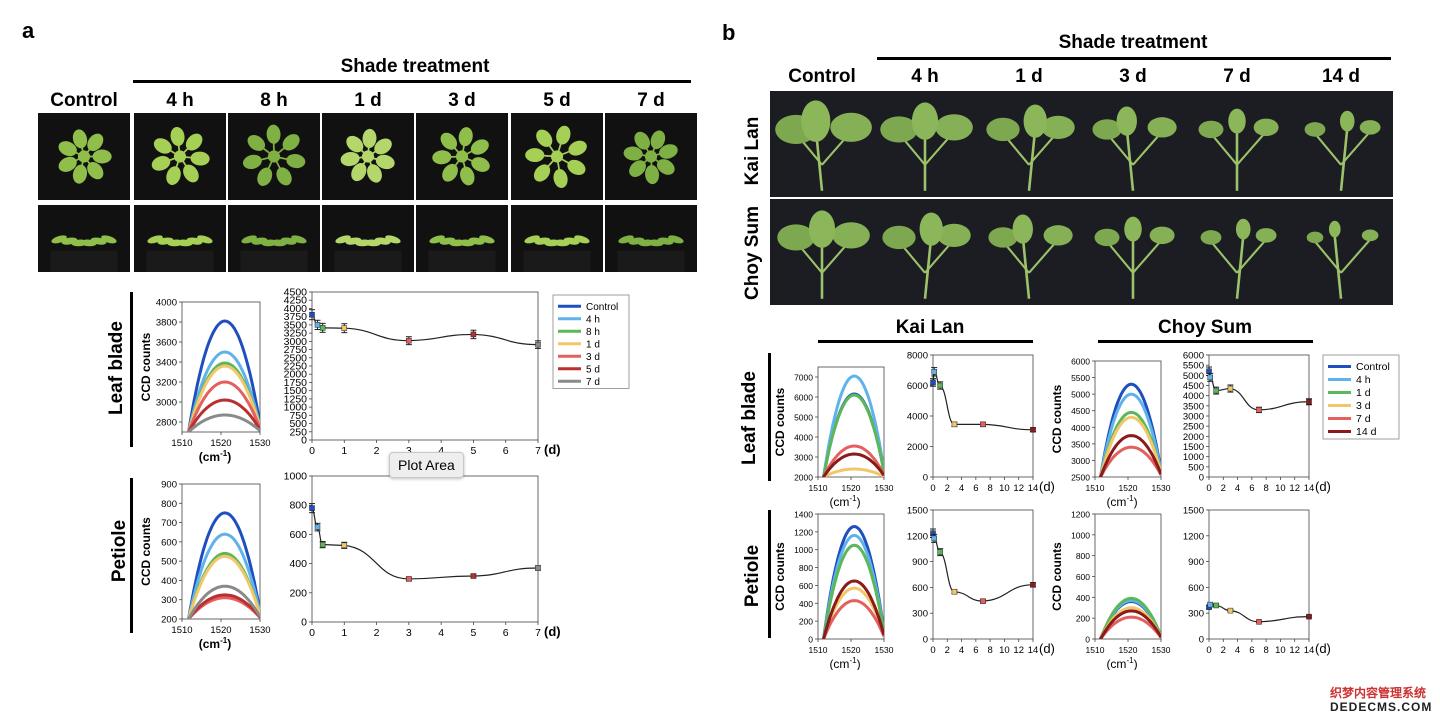 Image resolution: width=1440 pixels, height=720 pixels. Describe the element at coordinates (1134, 58) in the screenshot. I see `panel-b-shade-bar` at that location.